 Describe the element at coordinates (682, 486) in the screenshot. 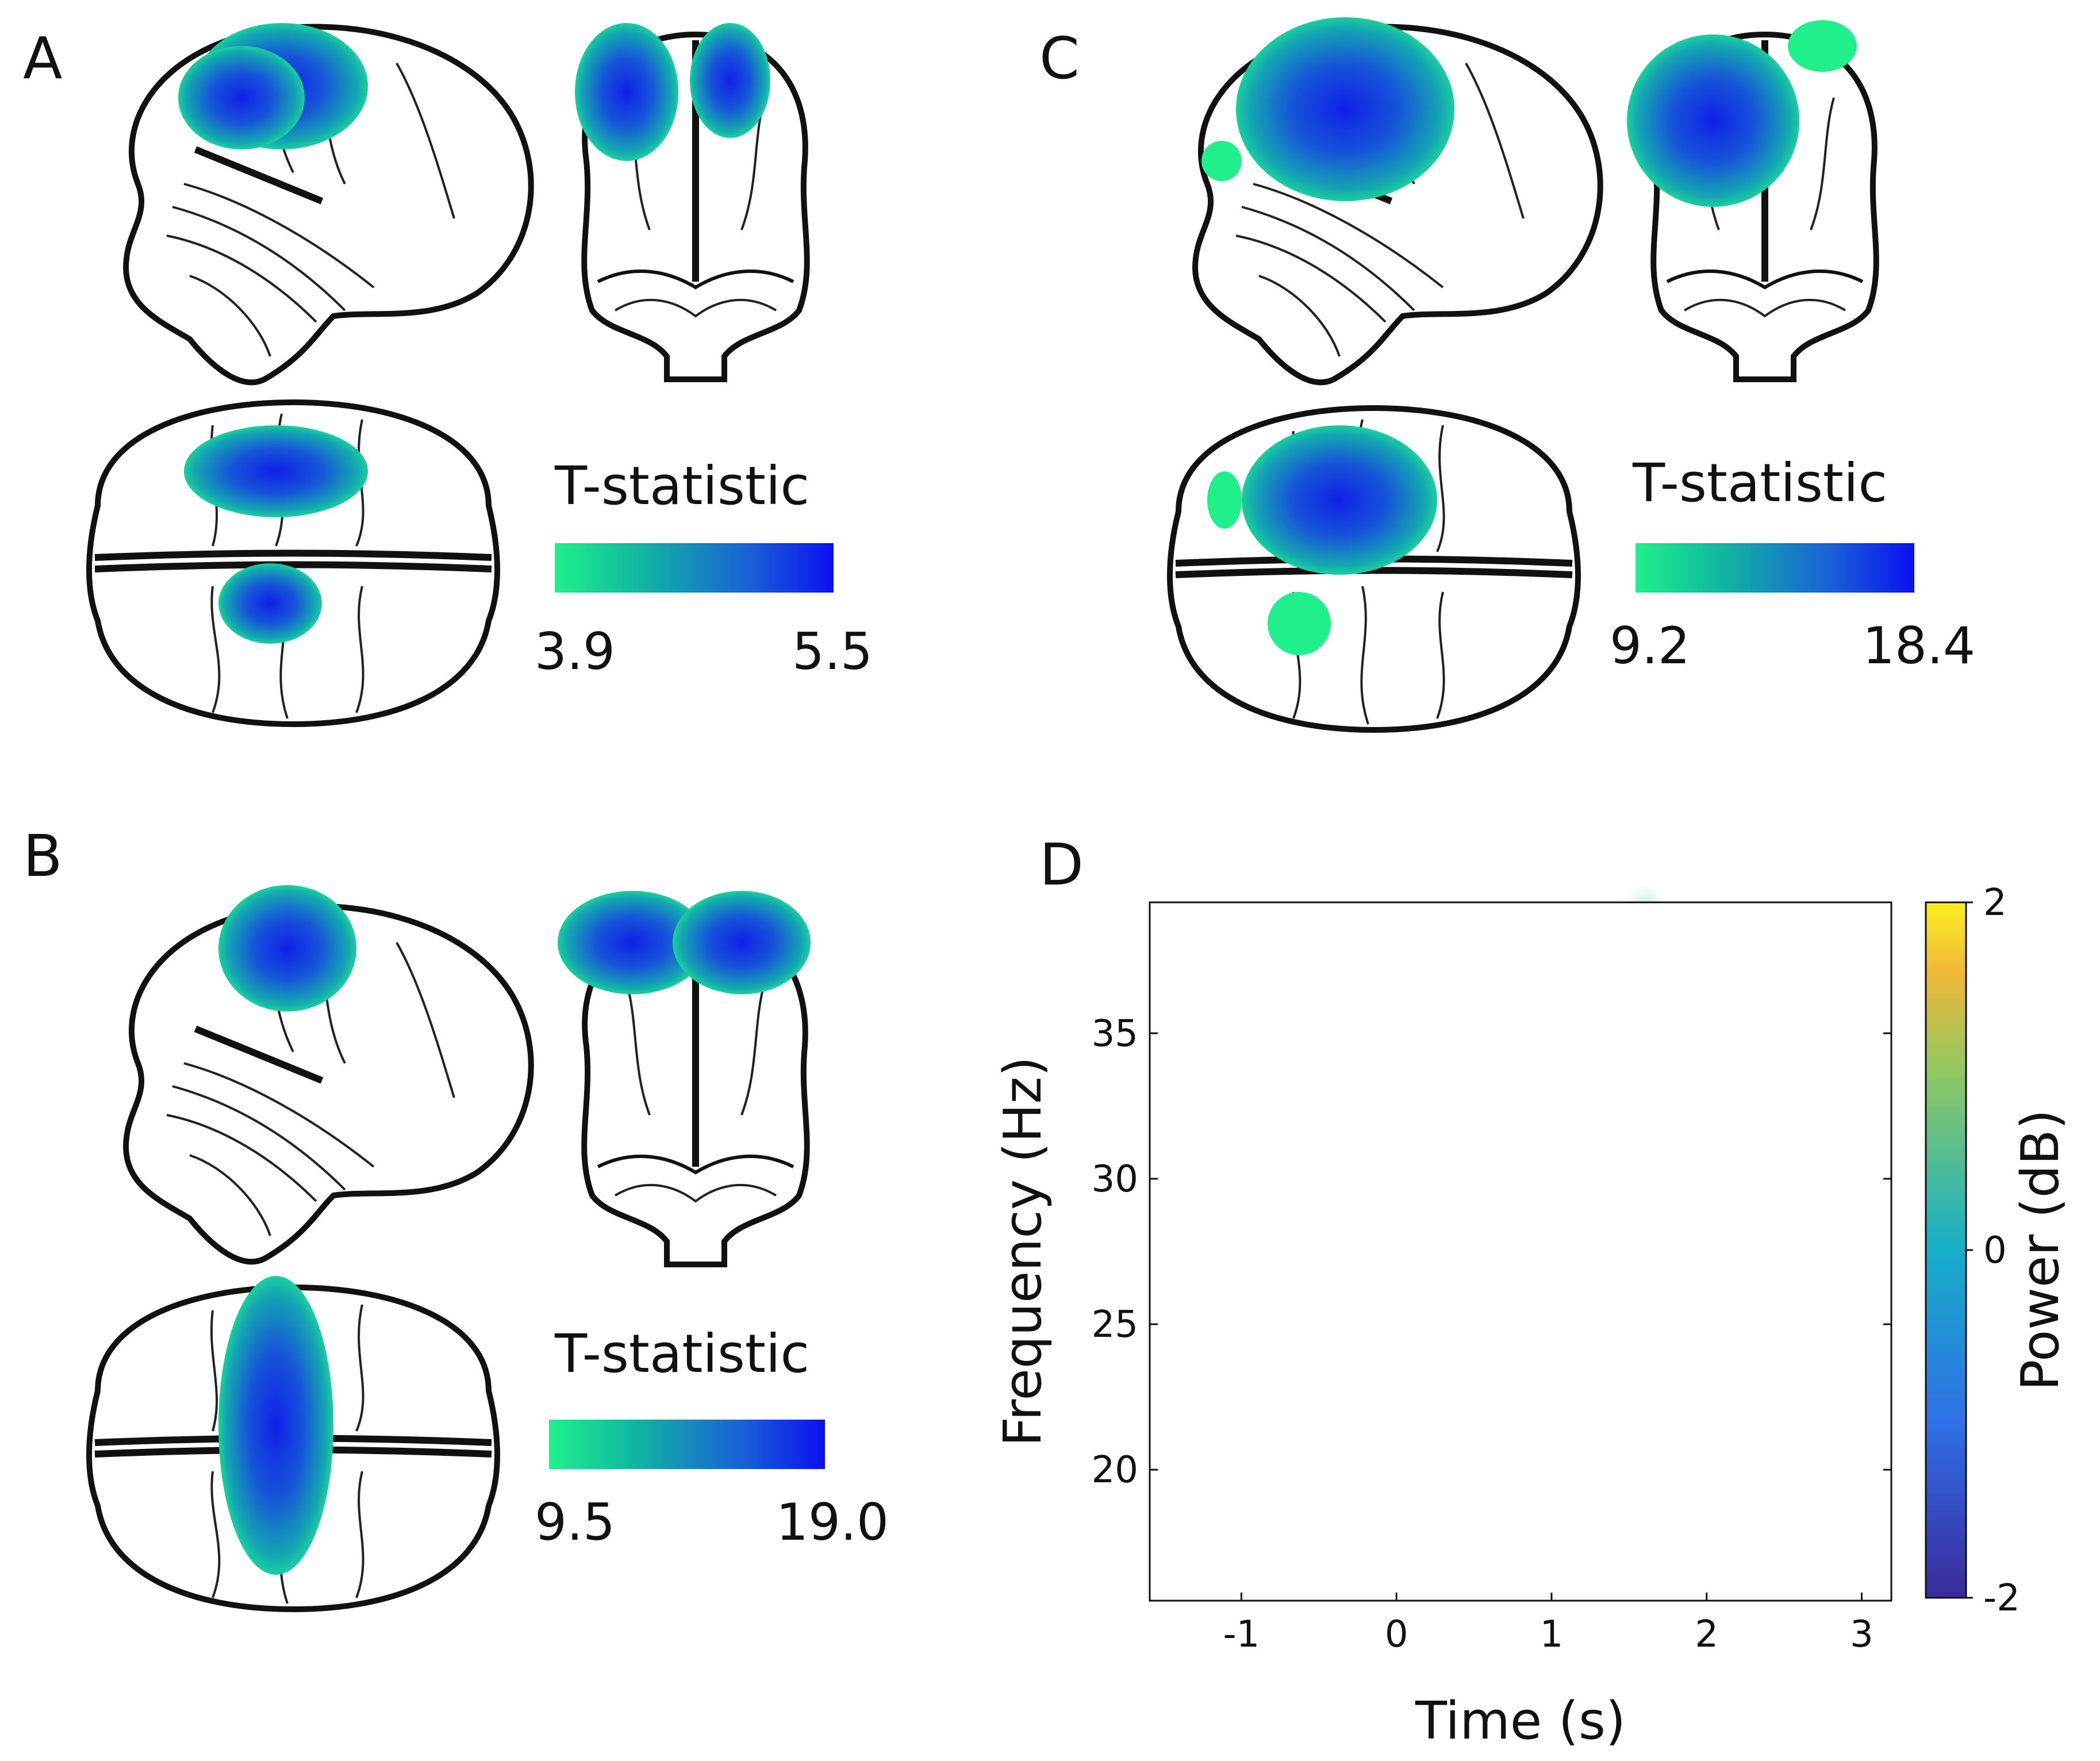

I see `colorbar-a-title: T-statistic` at that location.